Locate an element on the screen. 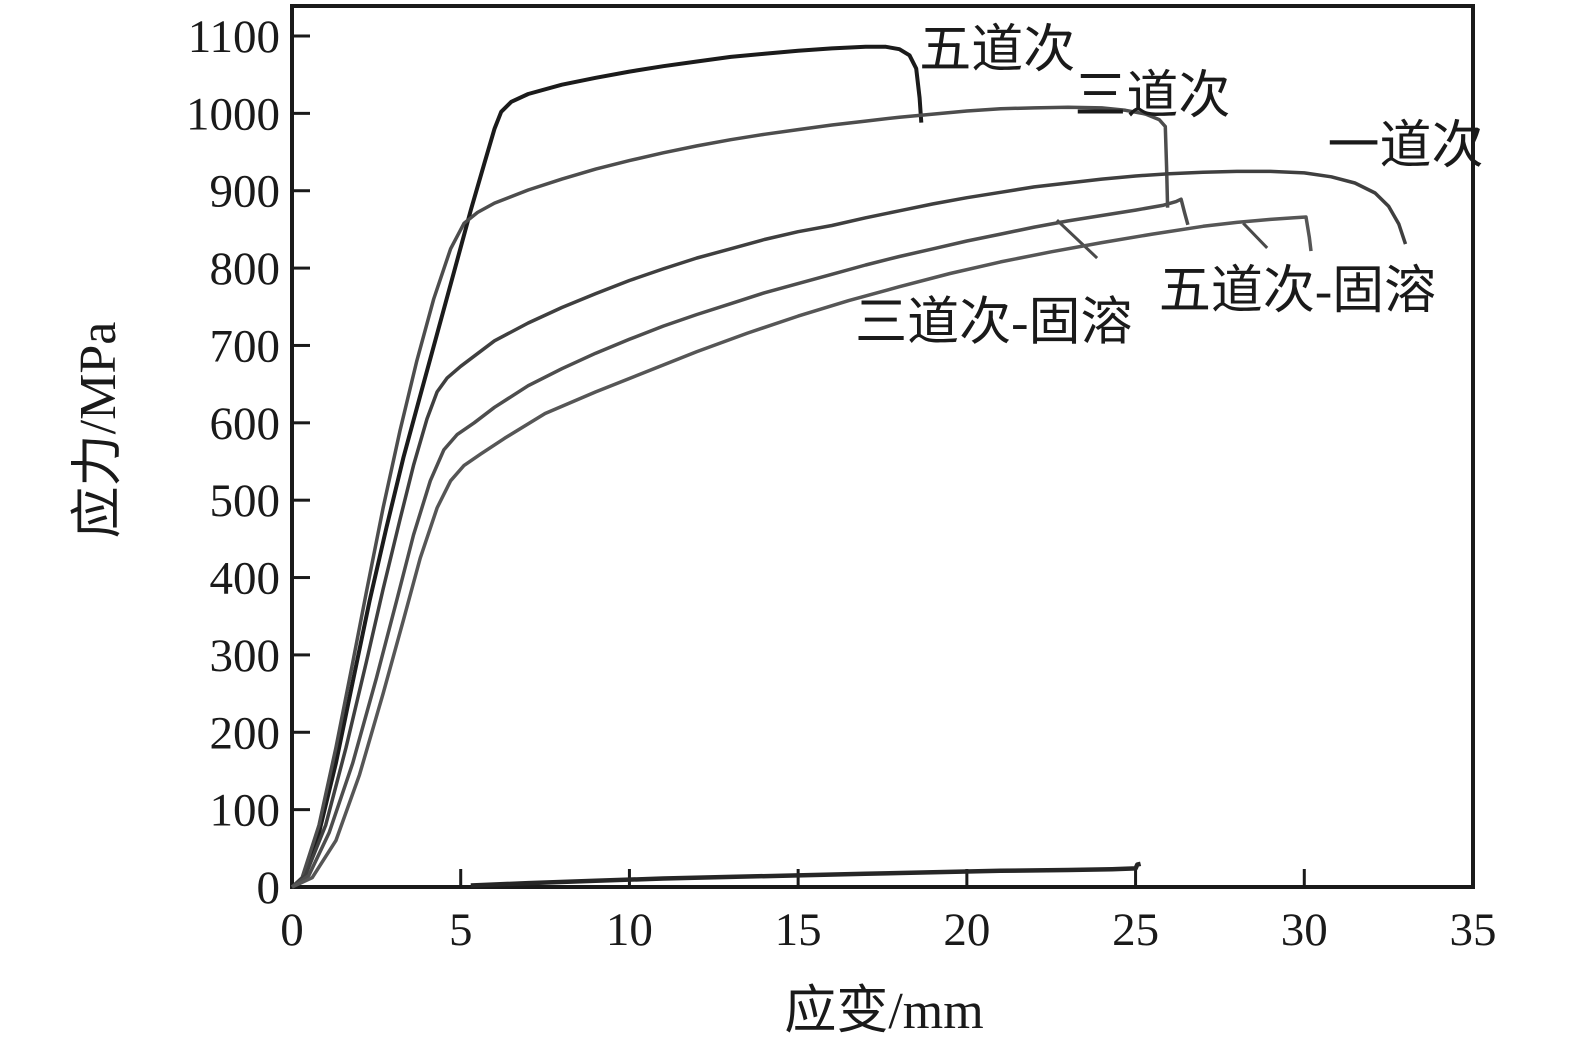 This screenshot has height=1049, width=1575. label-three-pass-solution: 三道次-固溶 is located at coordinates (993, 322).